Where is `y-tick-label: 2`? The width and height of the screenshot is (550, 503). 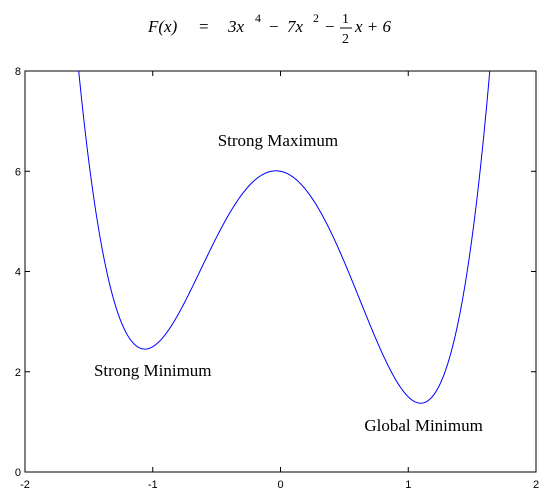 y-tick-label: 2 is located at coordinates (18, 373).